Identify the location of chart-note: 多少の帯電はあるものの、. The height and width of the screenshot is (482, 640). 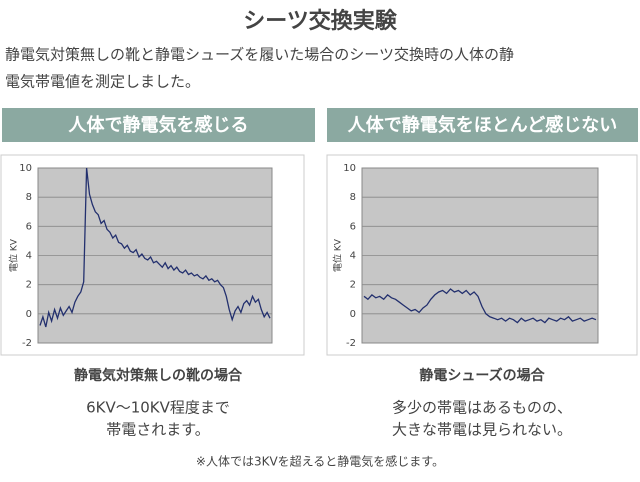
(482, 408).